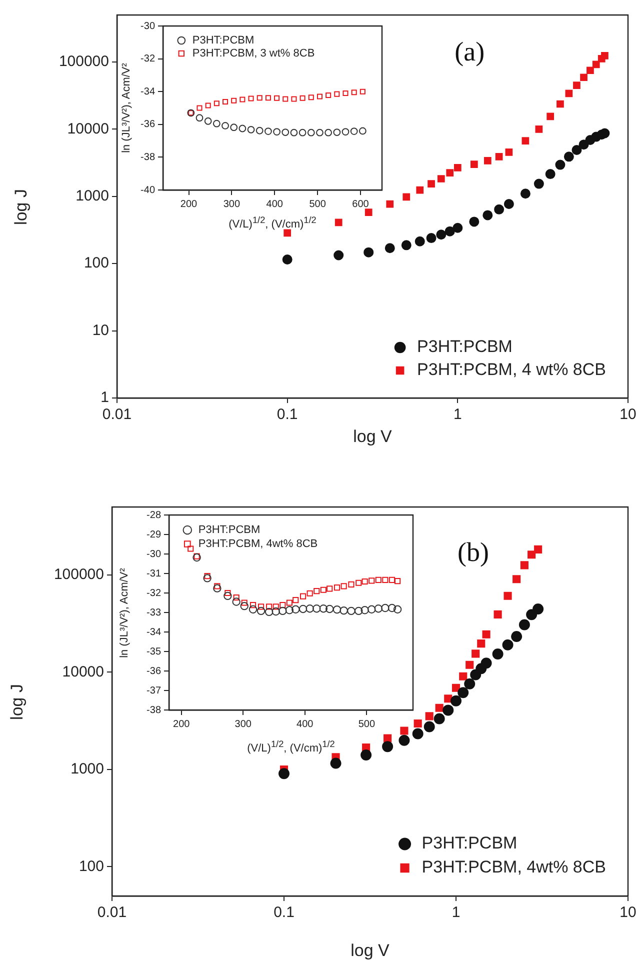  What do you see at coordinates (361, 204) in the screenshot?
I see `x-tick-label: 600` at bounding box center [361, 204].